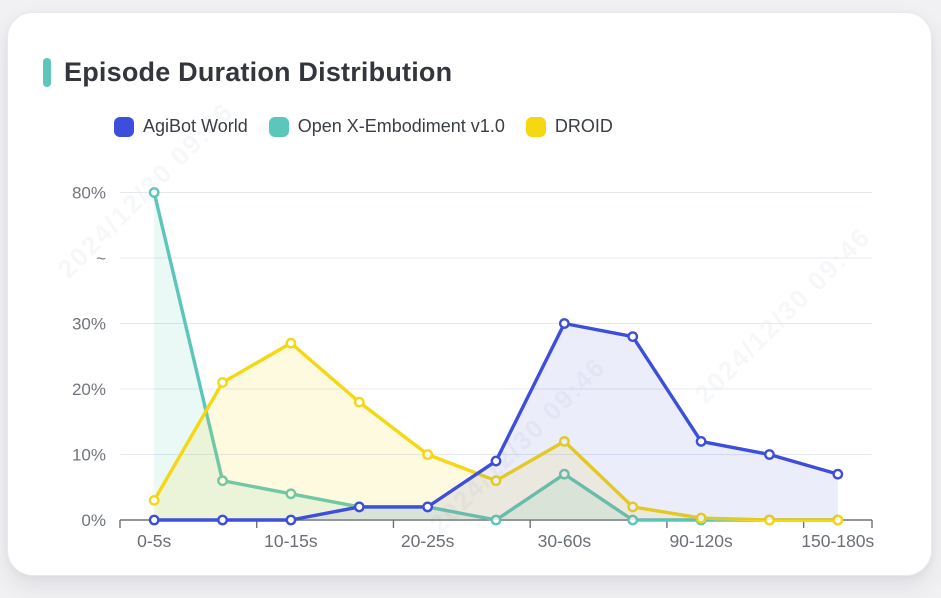  Describe the element at coordinates (124, 126) in the screenshot. I see `legend-swatch-agibot-world` at that location.